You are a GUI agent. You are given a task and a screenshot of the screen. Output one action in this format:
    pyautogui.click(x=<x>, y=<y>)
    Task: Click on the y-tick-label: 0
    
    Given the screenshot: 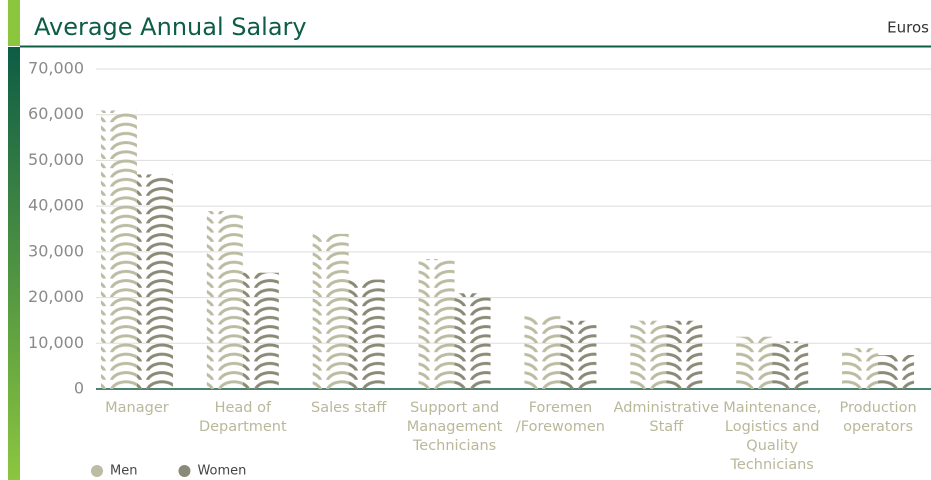 What is the action you would take?
    pyautogui.click(x=79, y=388)
    